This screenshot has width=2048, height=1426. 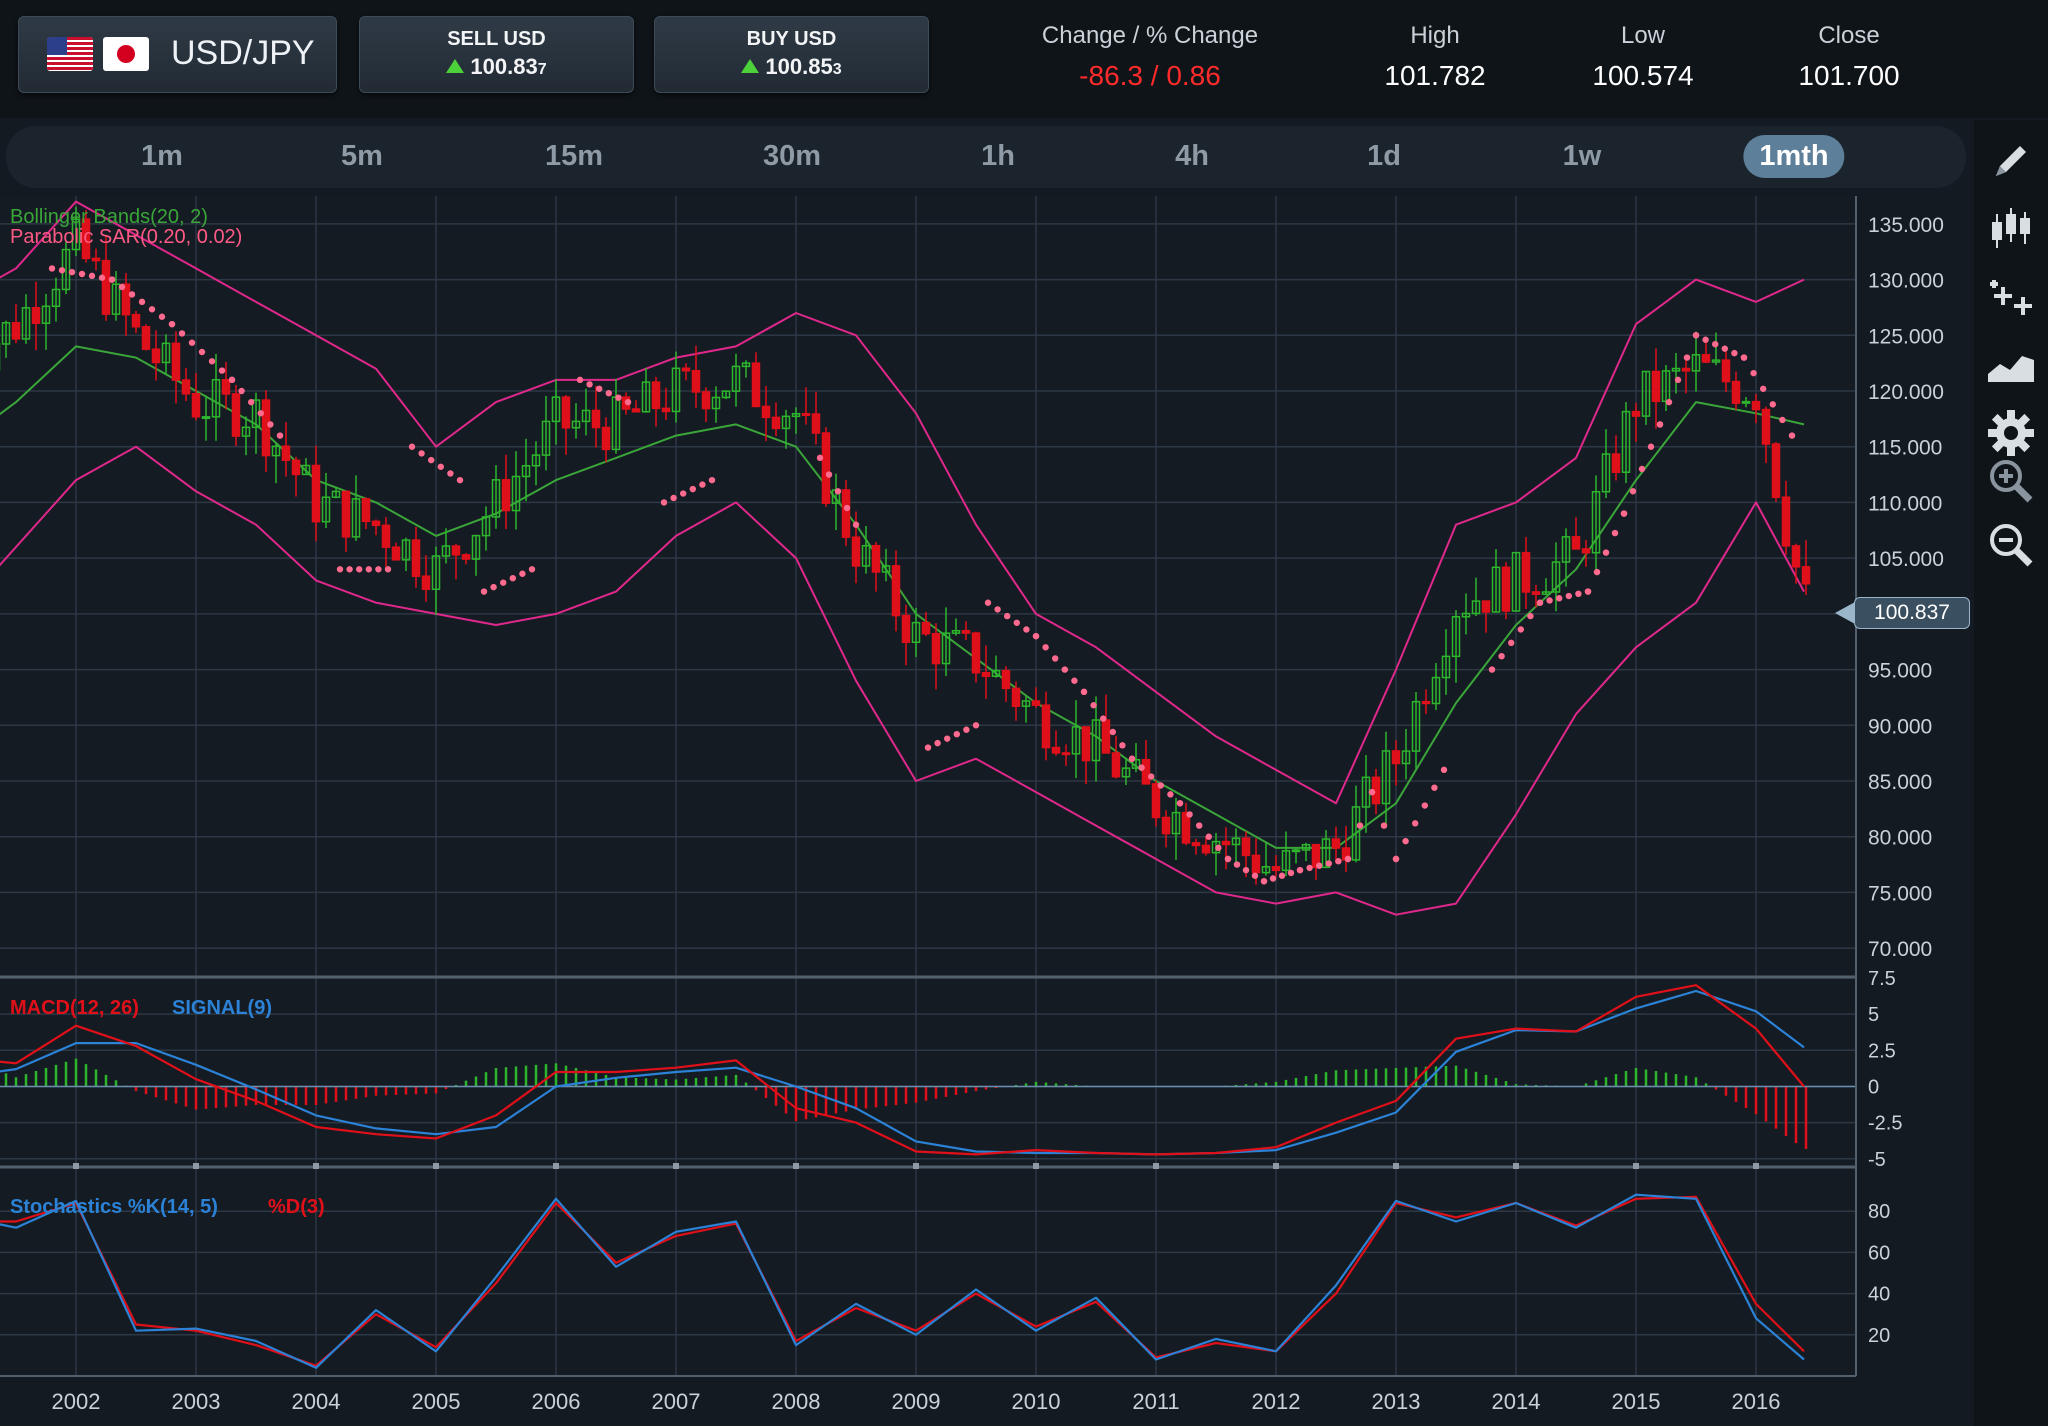 I want to click on y-tick-label: 115.000, so click(x=1905, y=448).